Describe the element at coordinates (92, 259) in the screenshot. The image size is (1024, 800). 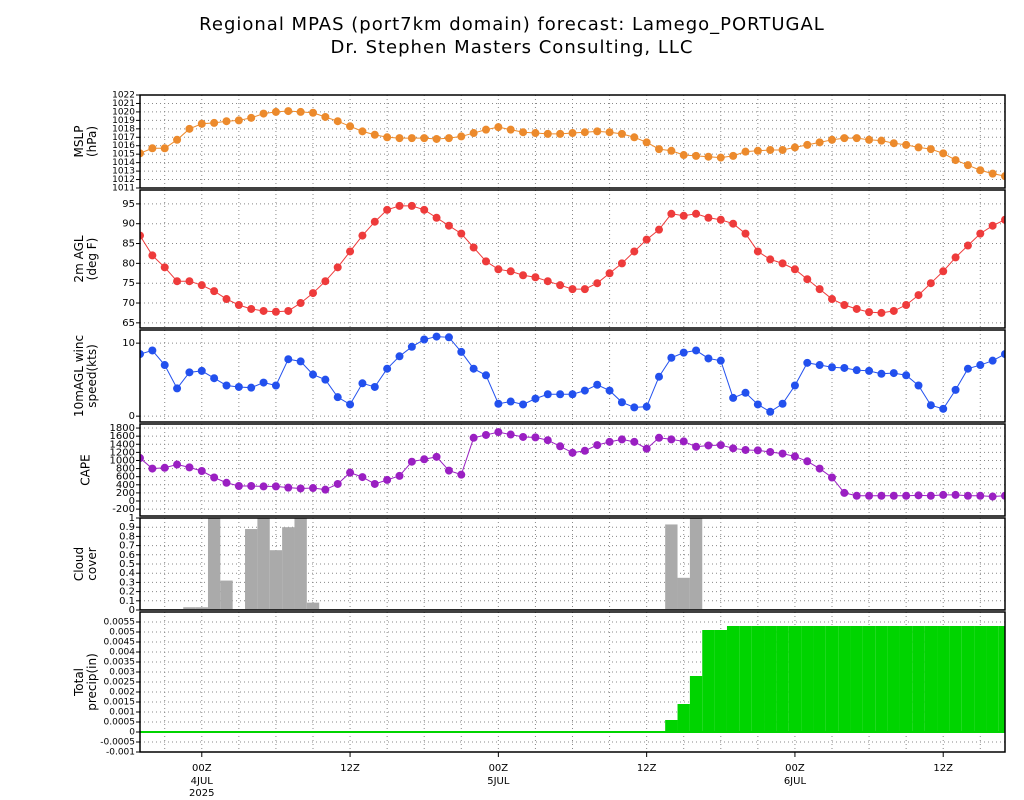
I see `y-axis-label: (deg F)` at that location.